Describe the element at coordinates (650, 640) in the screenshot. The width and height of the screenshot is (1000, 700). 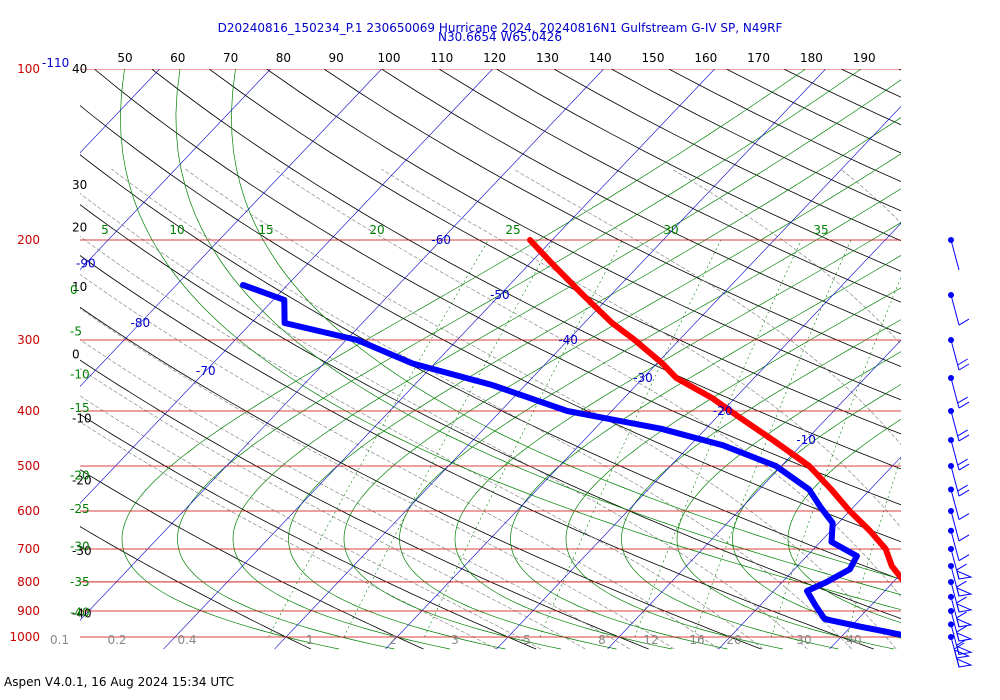
I see `mixing-ratio-label: 12` at that location.